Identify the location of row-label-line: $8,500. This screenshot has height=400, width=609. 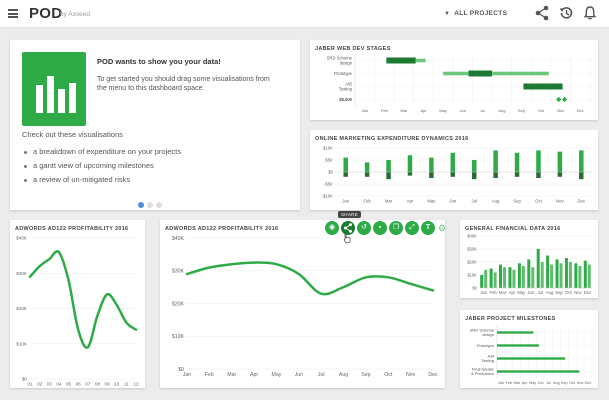
(345, 99).